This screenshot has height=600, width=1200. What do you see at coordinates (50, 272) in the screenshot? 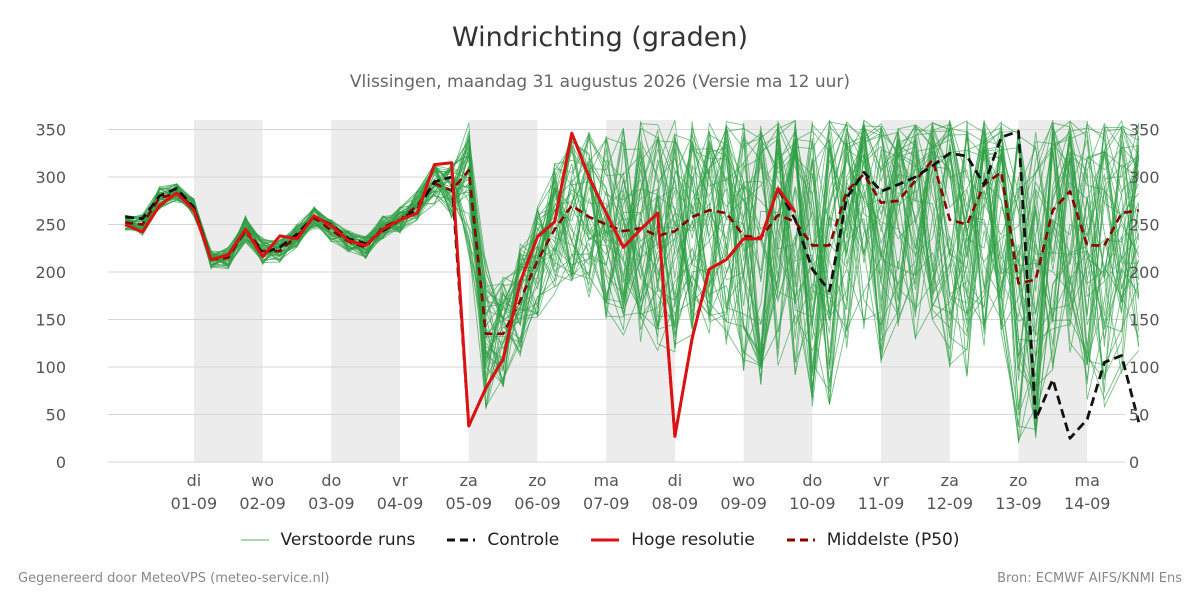
I see `y-tick-label: 200` at bounding box center [50, 272].